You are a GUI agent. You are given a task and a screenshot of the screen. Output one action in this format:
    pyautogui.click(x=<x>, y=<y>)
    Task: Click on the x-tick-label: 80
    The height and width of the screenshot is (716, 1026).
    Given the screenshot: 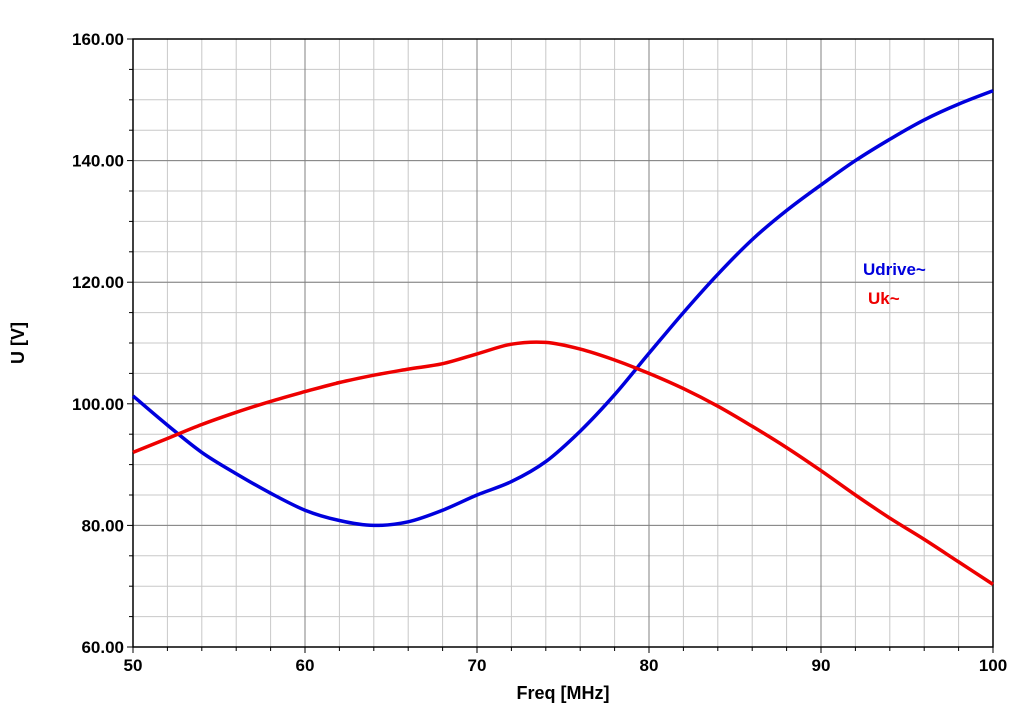 What is the action you would take?
    pyautogui.click(x=649, y=665)
    